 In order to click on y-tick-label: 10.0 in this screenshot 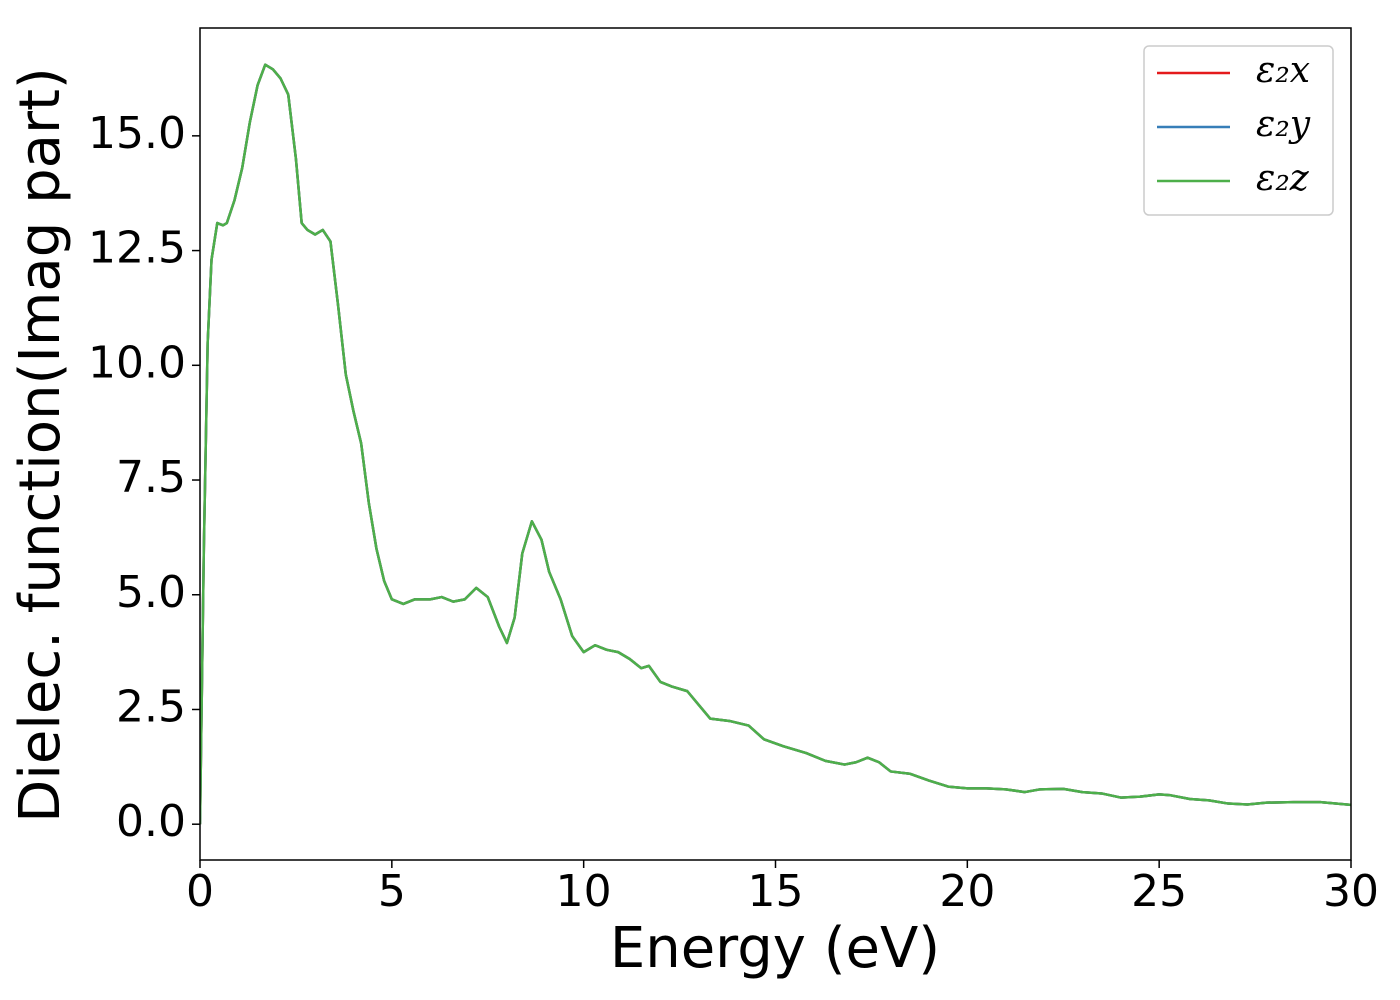, I will do `click(137, 362)`.